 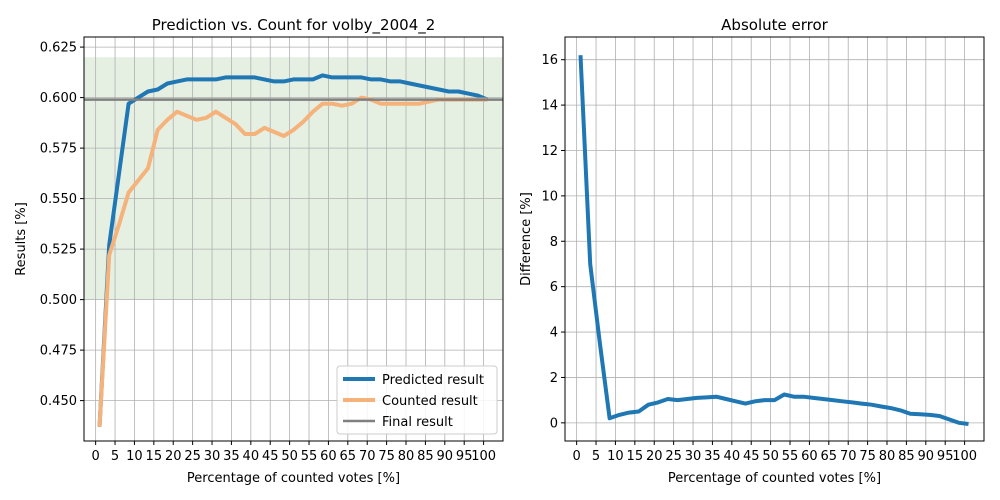 I want to click on y-tick-layer: 0.450 0.475 0.500 0.525 0.550 0.575 0.600 0.625, so click(x=62, y=225).